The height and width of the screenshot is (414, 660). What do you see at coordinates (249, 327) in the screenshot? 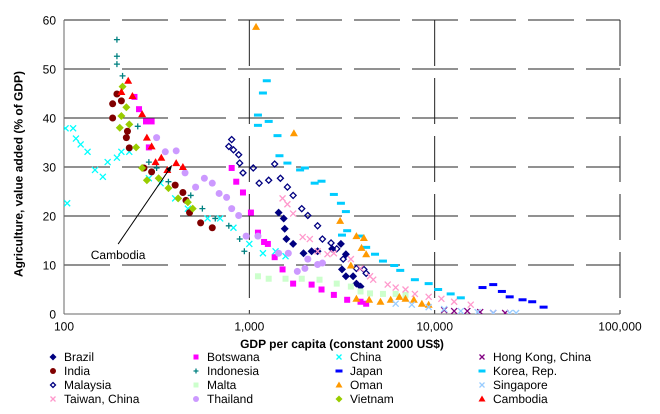
I see `x-tick-label: 1,000` at bounding box center [249, 327].